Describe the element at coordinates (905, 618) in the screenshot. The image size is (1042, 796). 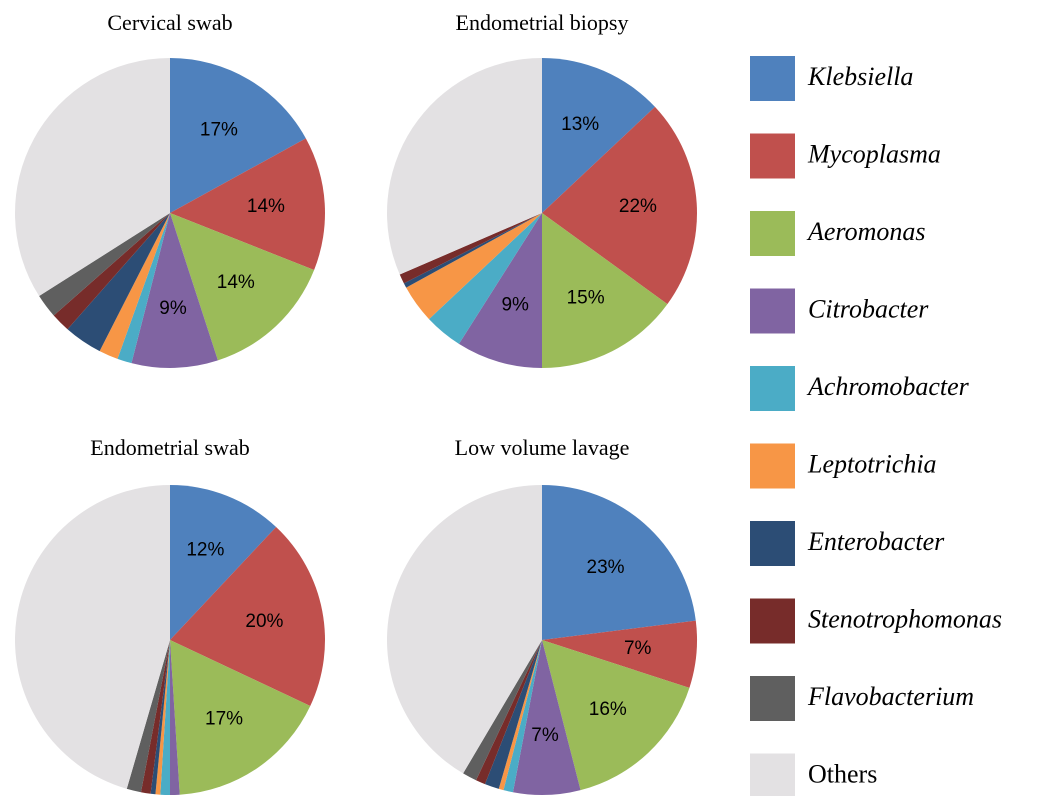
I see `legend-label: Stenotrophomonas` at that location.